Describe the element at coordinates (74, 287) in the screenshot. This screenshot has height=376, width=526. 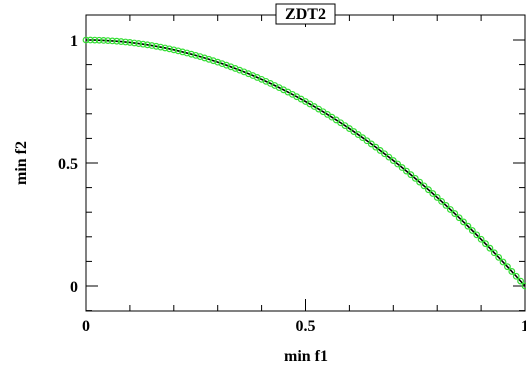
I see `y-tick-label: 0` at that location.